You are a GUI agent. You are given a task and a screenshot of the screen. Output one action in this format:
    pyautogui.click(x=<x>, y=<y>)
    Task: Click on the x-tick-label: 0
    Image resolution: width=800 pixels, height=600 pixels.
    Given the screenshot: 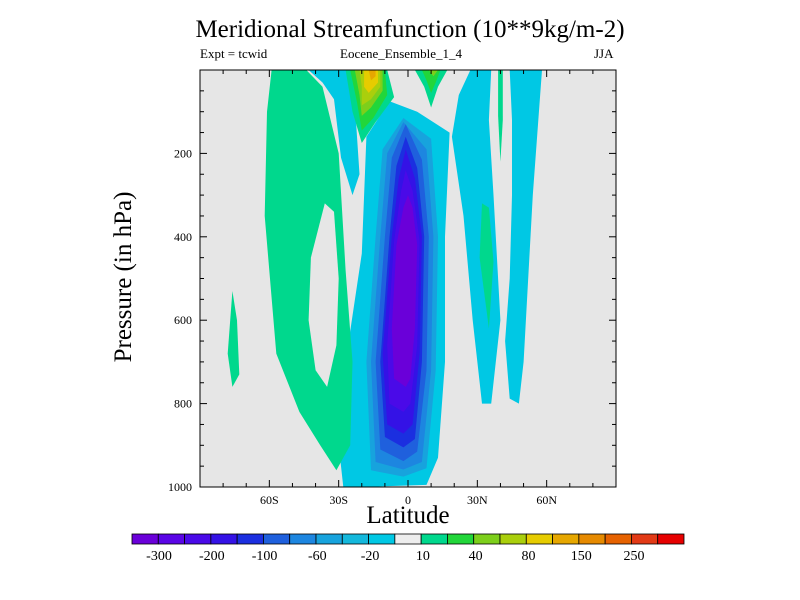 What is the action you would take?
    pyautogui.click(x=408, y=500)
    